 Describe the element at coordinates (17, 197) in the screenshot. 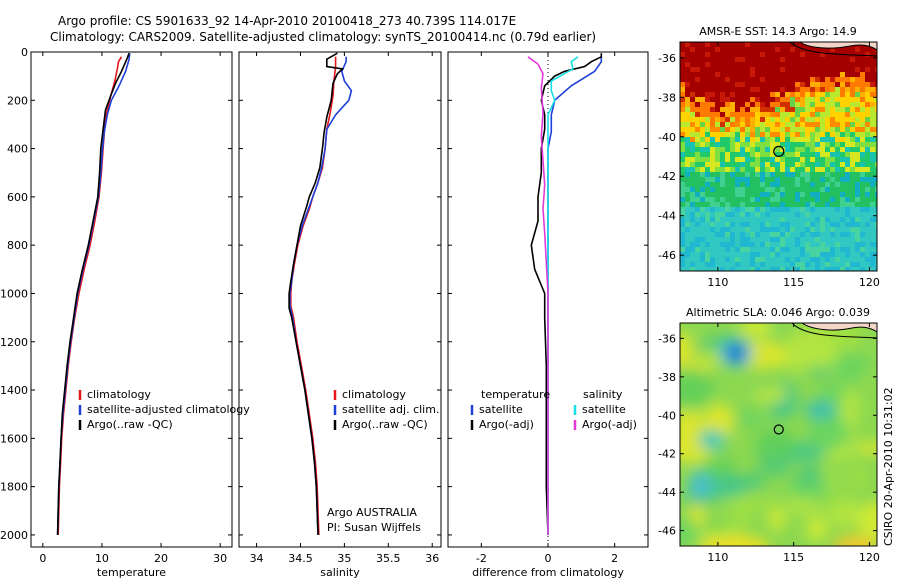

I see `y-tick-label: 600` at that location.